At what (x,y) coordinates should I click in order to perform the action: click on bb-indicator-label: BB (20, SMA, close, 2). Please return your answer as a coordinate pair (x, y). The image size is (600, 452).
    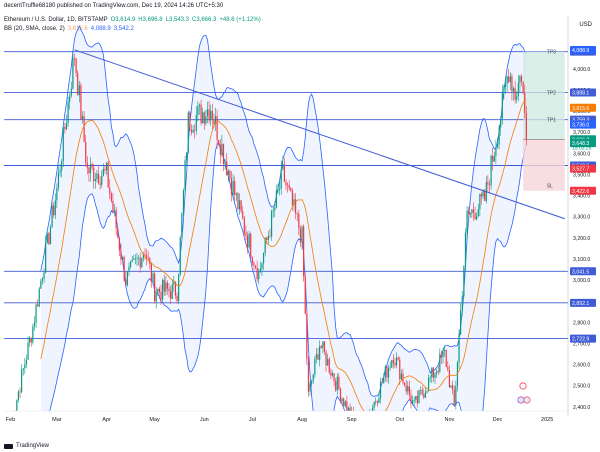
    Looking at the image, I should click on (34, 29).